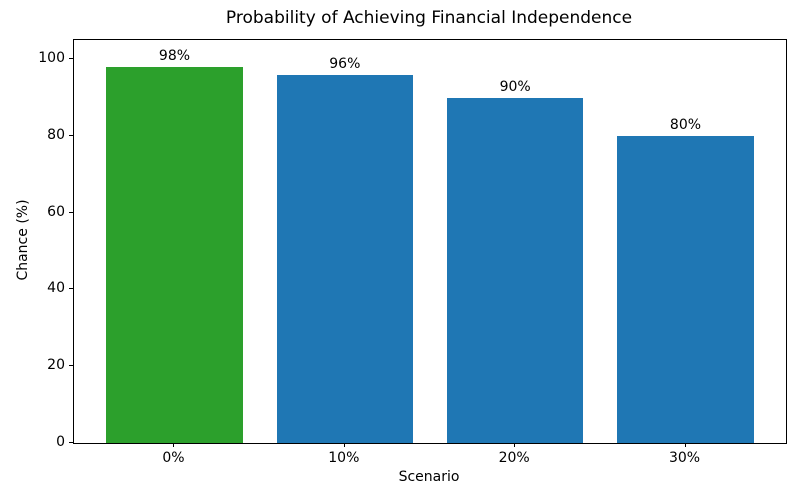 The height and width of the screenshot is (500, 800). I want to click on bar-value-label: 98%, so click(174, 55).